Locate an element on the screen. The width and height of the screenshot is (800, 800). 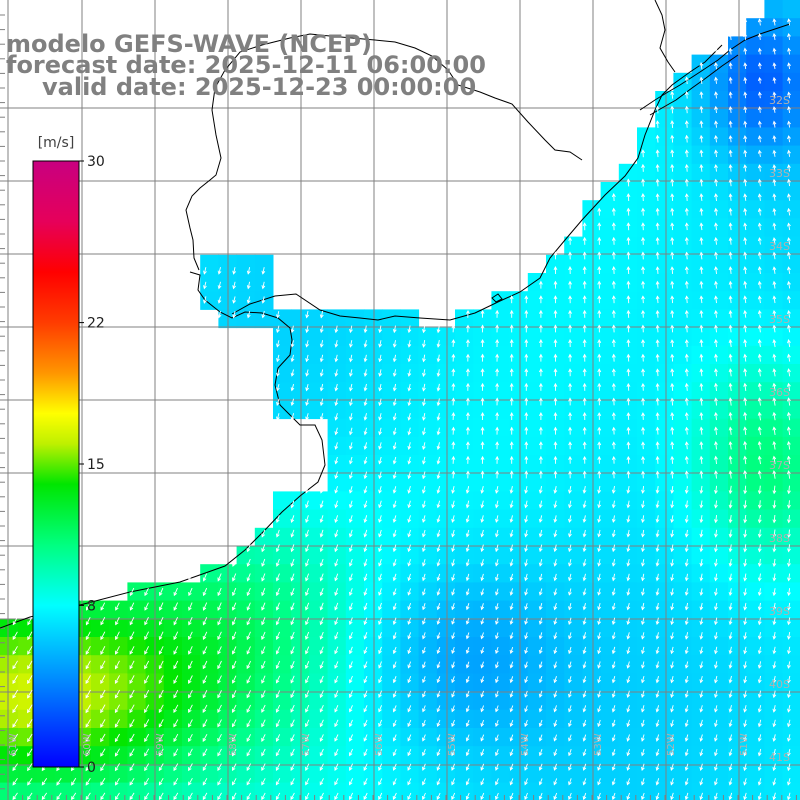
lon-label: 56W is located at coordinates (379, 744).